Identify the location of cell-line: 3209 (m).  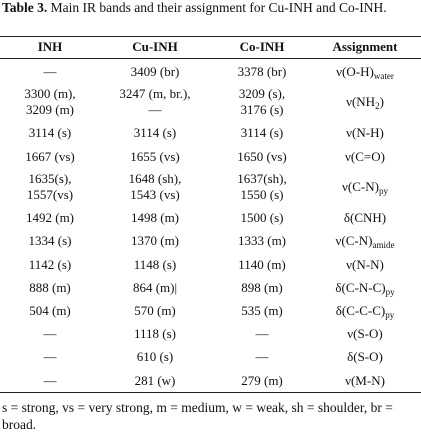
(50, 110).